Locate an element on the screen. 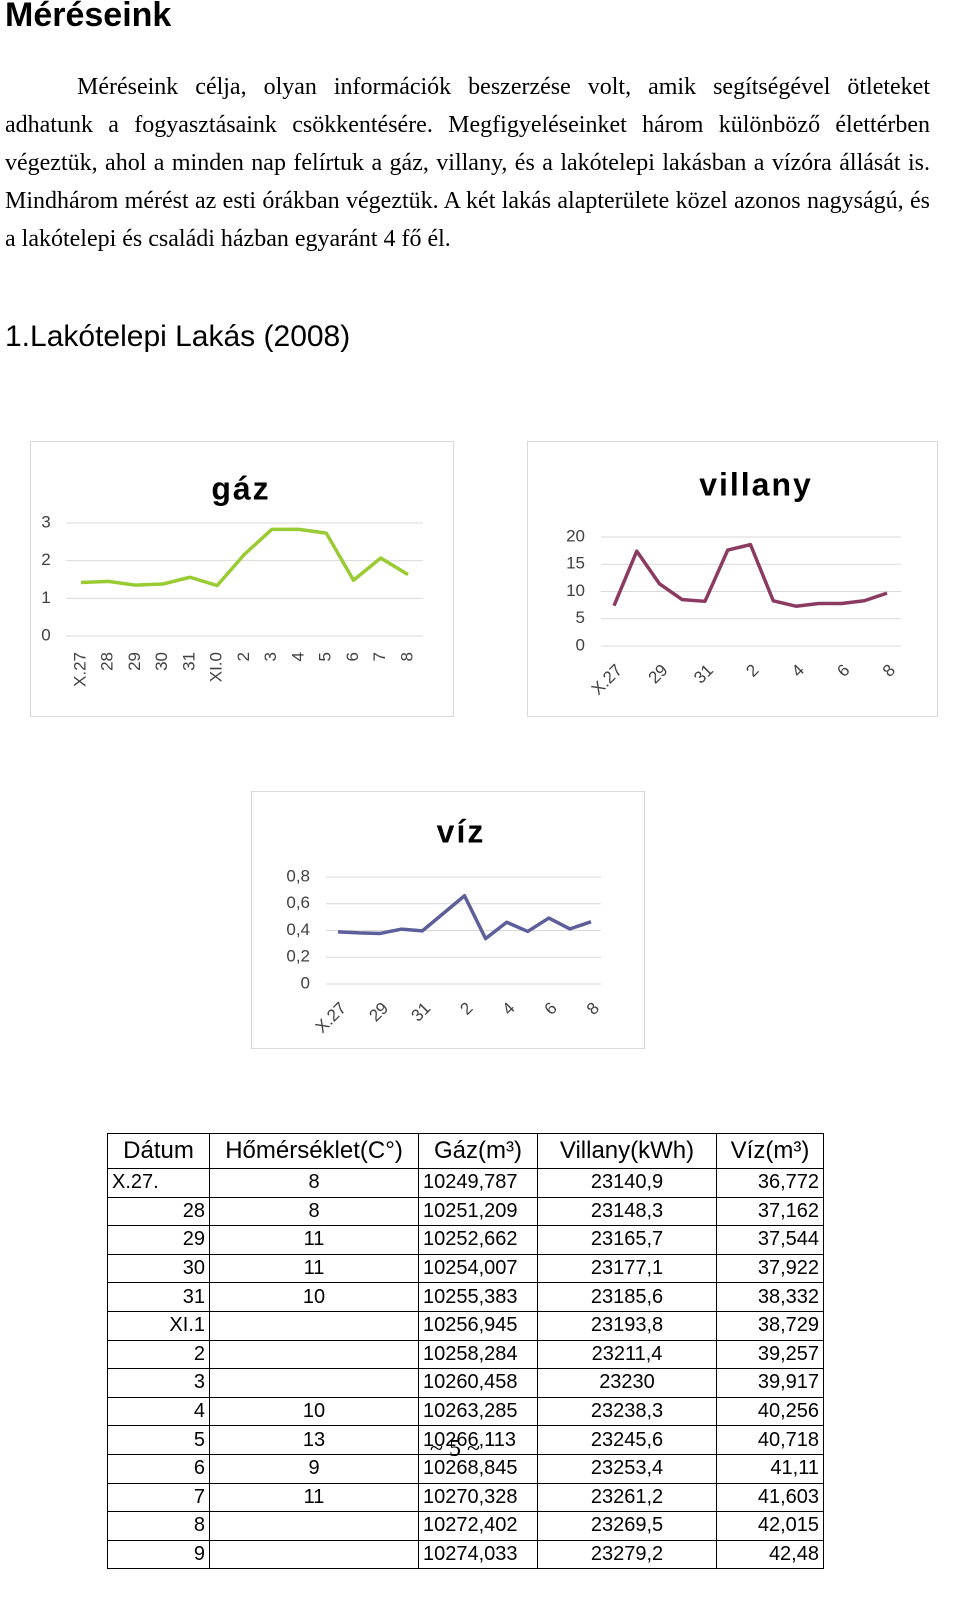 The height and width of the screenshot is (1605, 960). table-cell: 7 is located at coordinates (158, 1497).